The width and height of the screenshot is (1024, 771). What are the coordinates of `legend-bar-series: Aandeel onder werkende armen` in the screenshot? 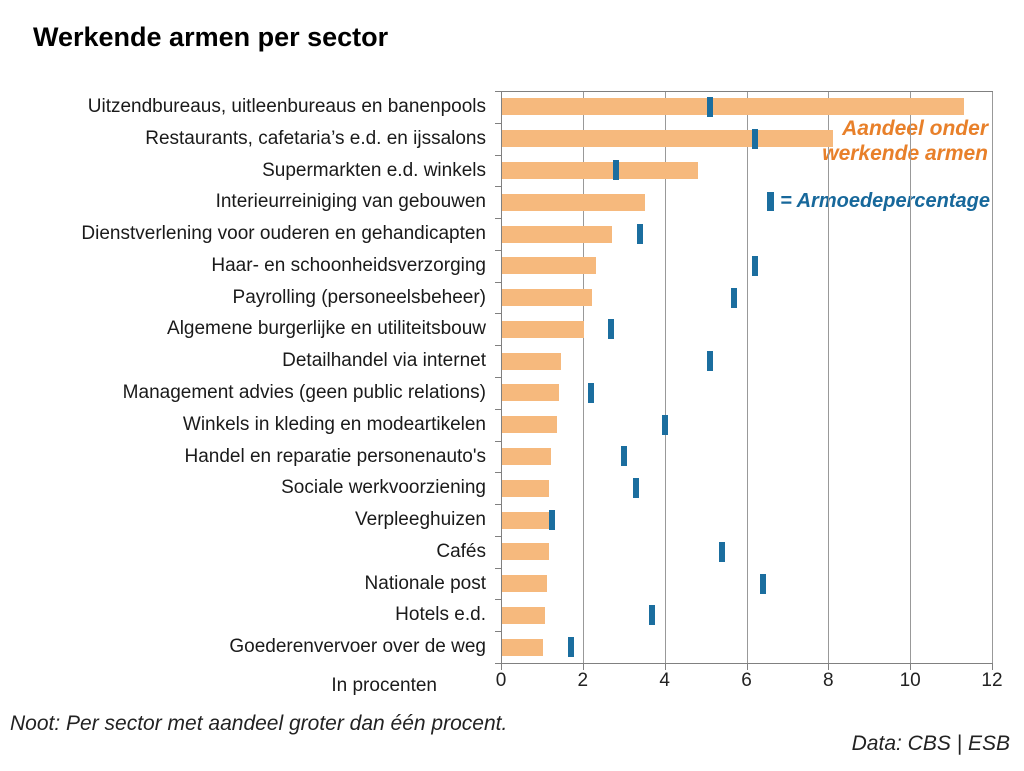 It's located at (905, 141).